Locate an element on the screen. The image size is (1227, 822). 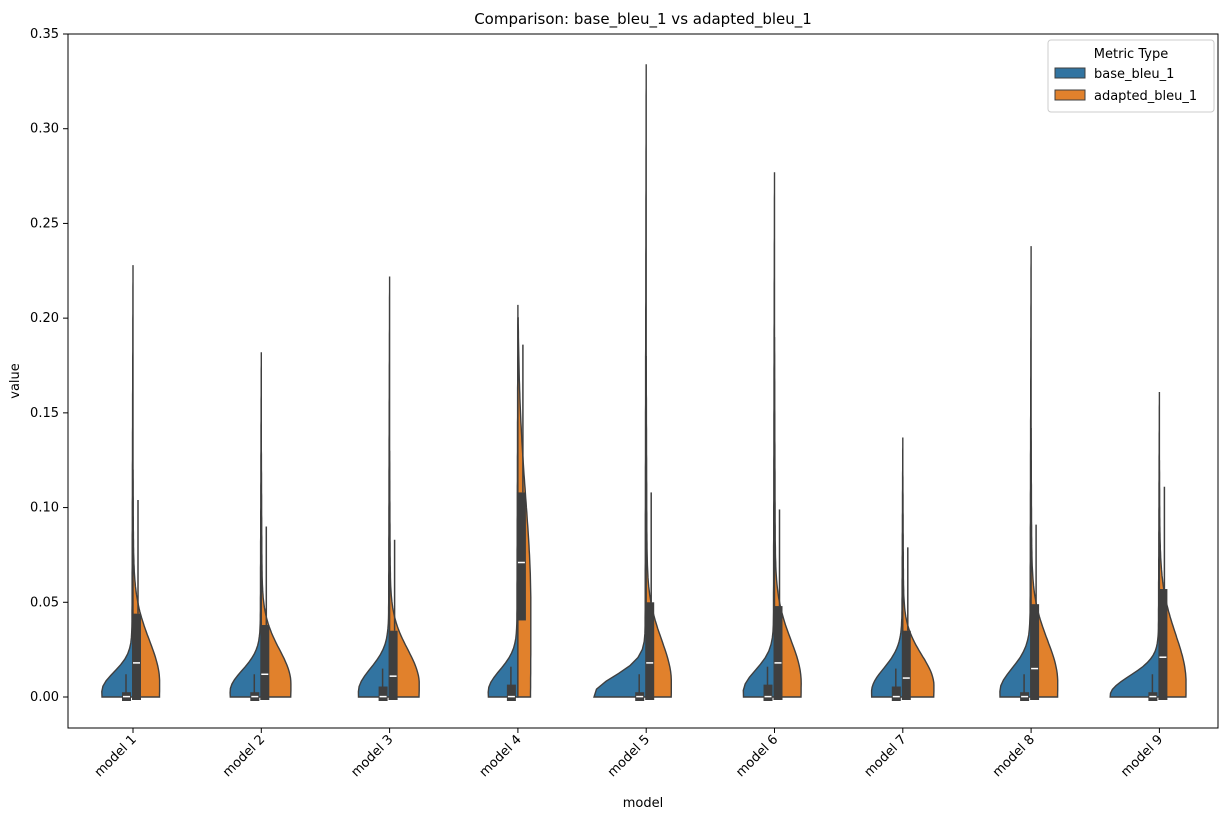
x-tick-label: model 6 is located at coordinates (757, 756).